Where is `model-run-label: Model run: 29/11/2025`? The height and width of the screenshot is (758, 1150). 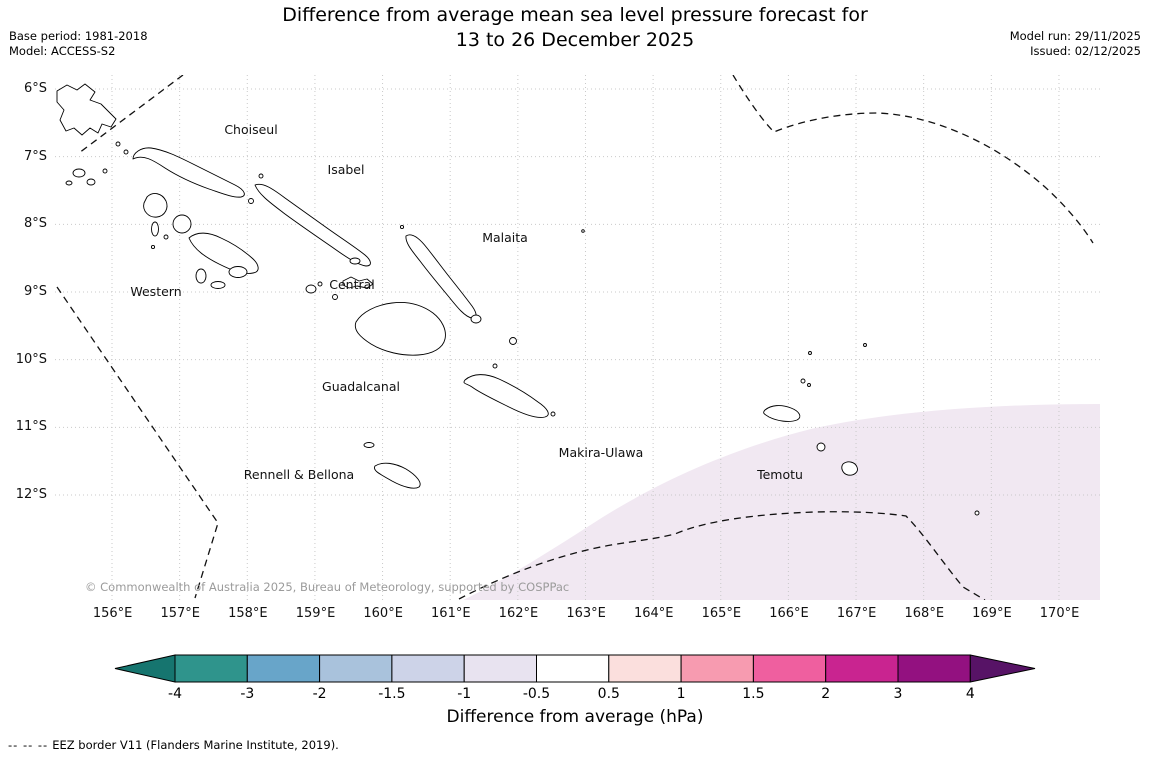 model-run-label: Model run: 29/11/2025 is located at coordinates (1075, 36).